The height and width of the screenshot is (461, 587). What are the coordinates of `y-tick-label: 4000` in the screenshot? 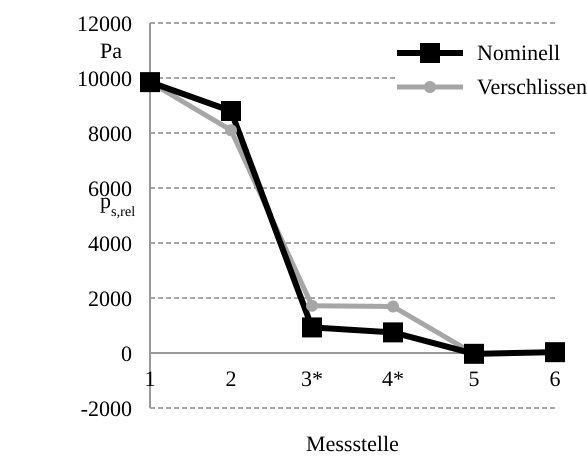 It's located at (110, 243).